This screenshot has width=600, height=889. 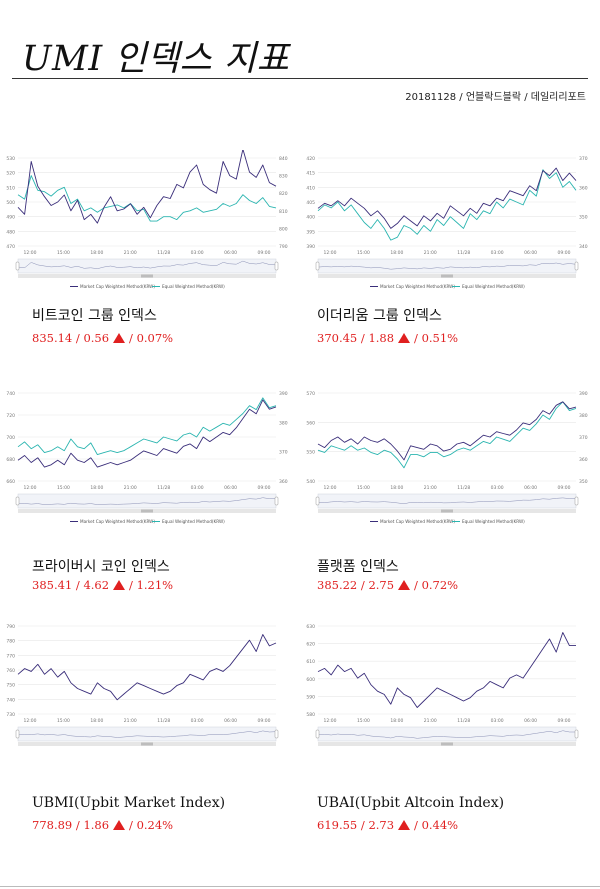 What do you see at coordinates (10, 671) in the screenshot?
I see `y-tick-label-left: 760` at bounding box center [10, 671].